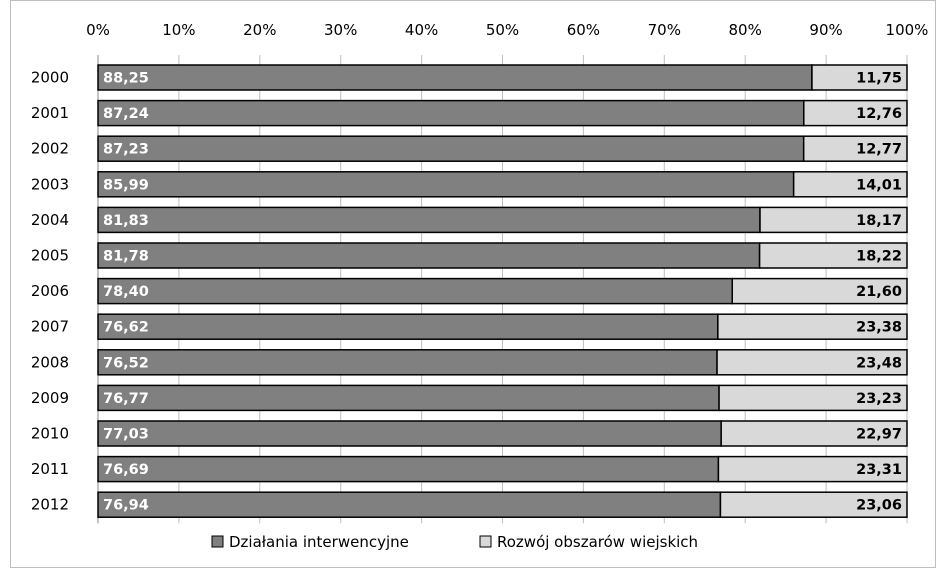  What do you see at coordinates (745, 30) in the screenshot?
I see `x-tick-label: 80%` at bounding box center [745, 30].